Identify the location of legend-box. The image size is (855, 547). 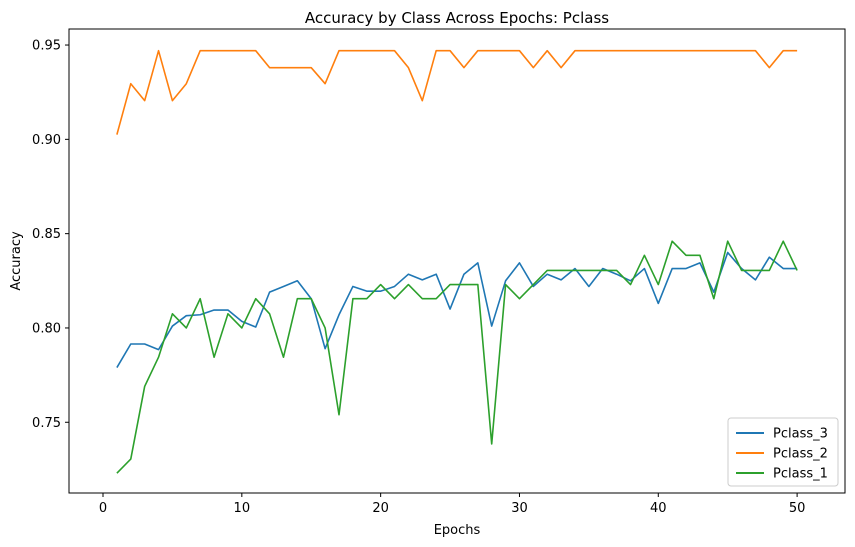
(783, 452).